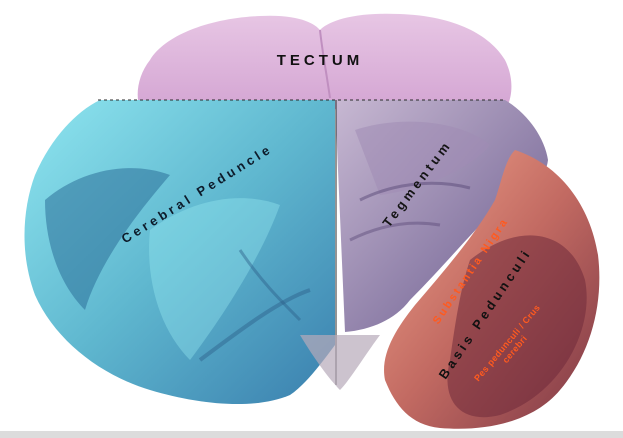 This screenshot has width=623, height=438. What do you see at coordinates (320, 60) in the screenshot?
I see `tectum-label: TECTUM` at bounding box center [320, 60].